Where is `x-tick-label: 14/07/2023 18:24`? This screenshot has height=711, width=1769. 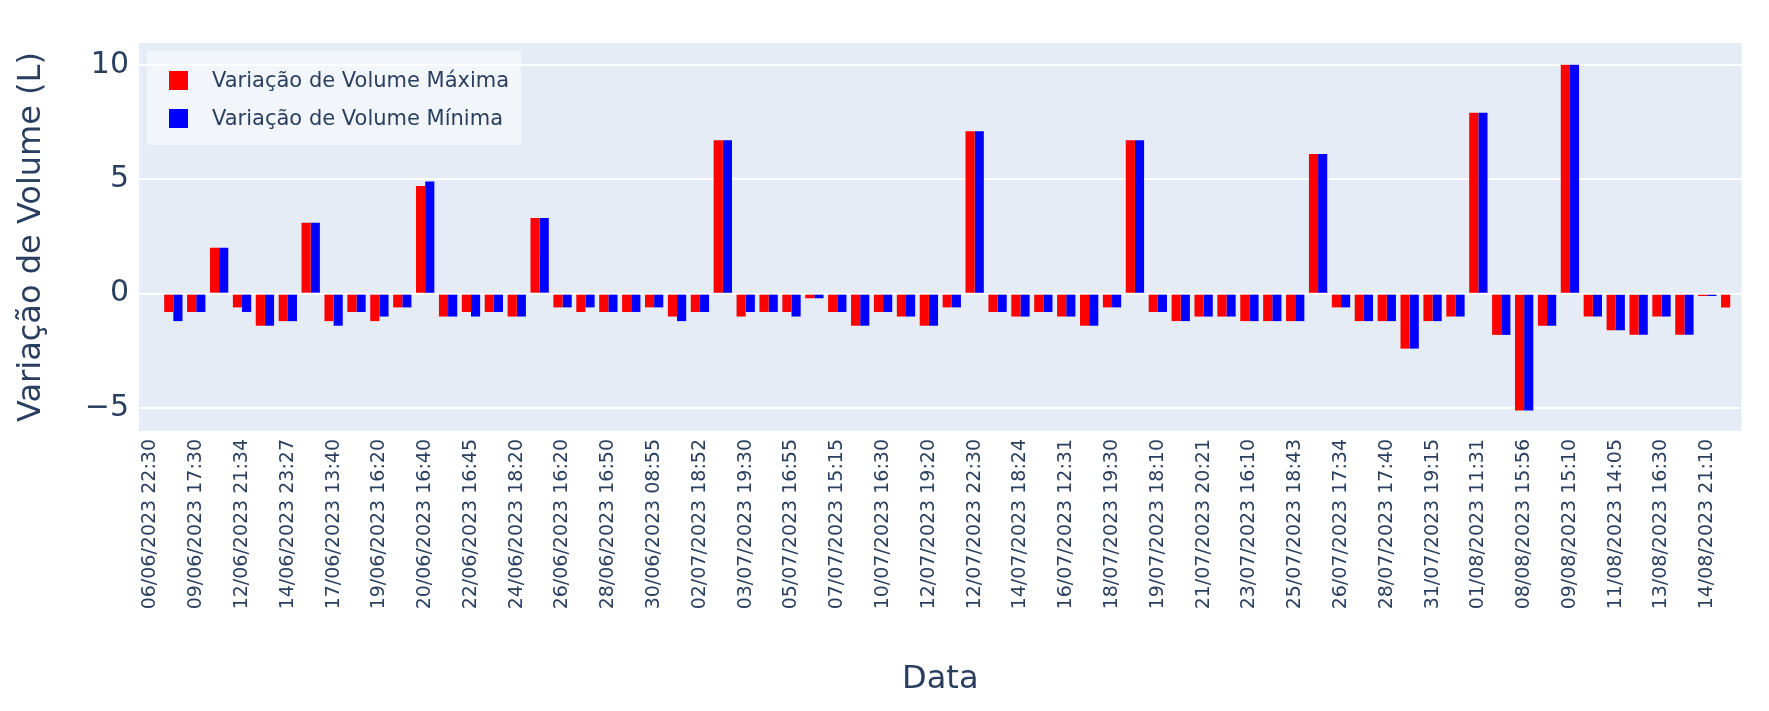 x-tick-label: 14/07/2023 18:24 is located at coordinates (1018, 524).